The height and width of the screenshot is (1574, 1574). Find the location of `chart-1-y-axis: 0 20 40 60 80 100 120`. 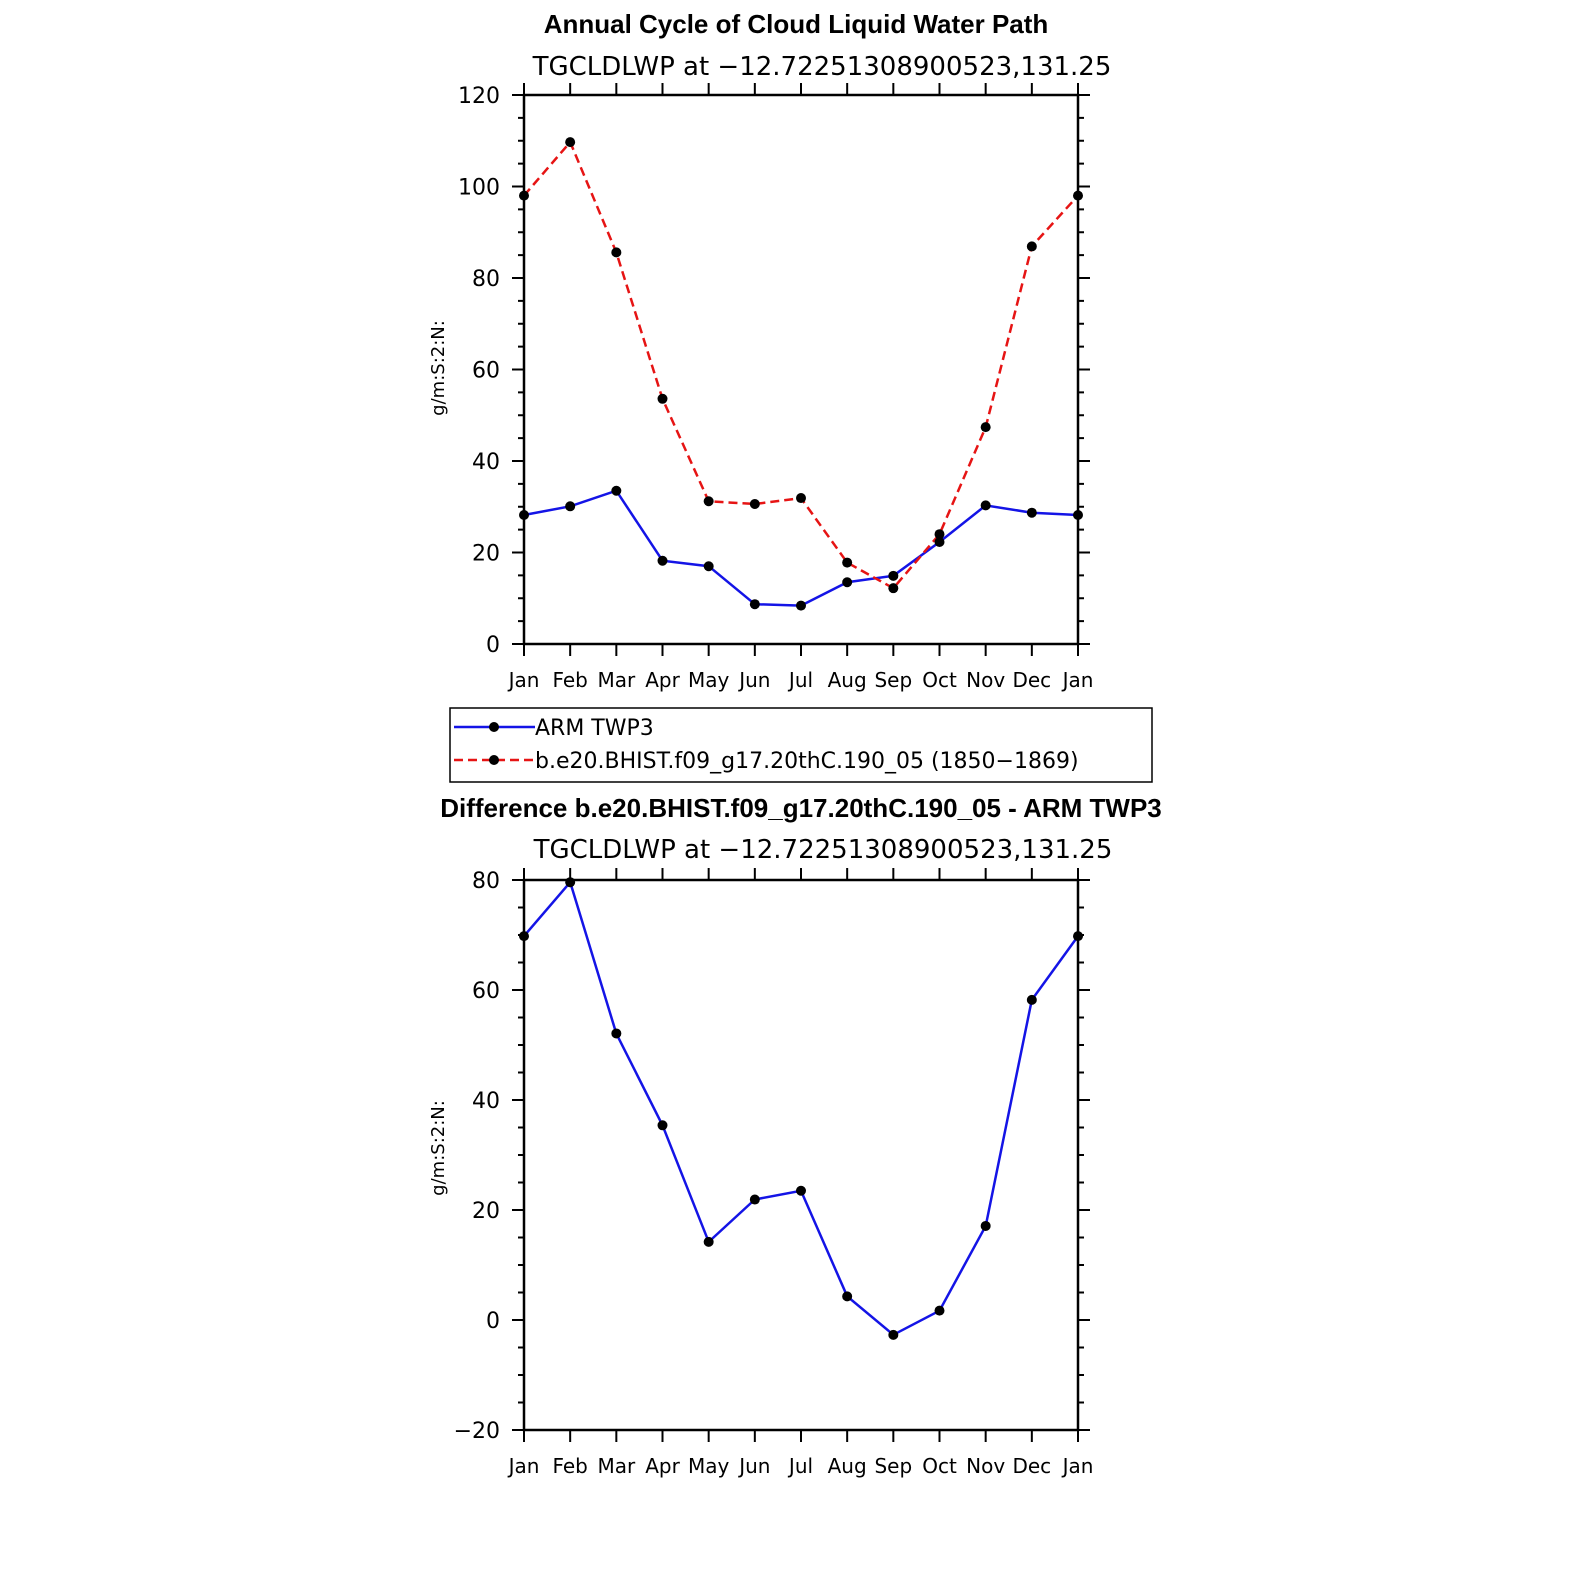

chart-1-y-axis: 0 20 40 60 80 100 120 is located at coordinates (774, 371).